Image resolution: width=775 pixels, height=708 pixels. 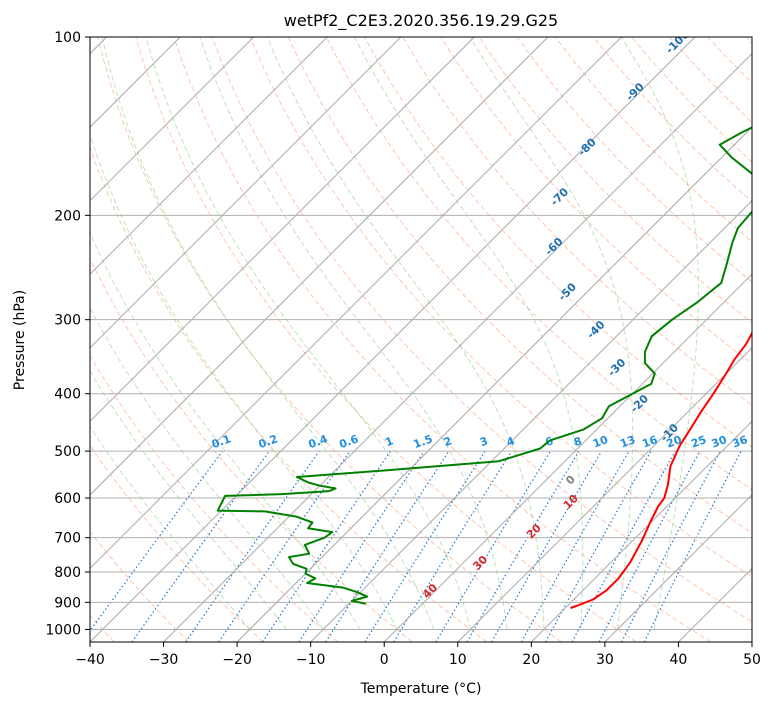 I want to click on y-axis-label: Pressure (hPa), so click(x=20, y=340).